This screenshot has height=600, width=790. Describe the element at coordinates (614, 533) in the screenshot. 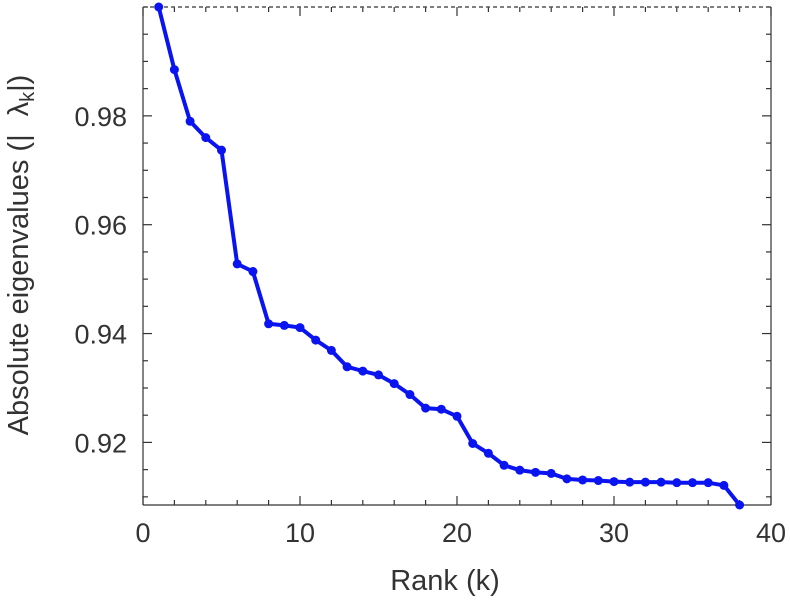

I see `x-tick-label: 30` at that location.